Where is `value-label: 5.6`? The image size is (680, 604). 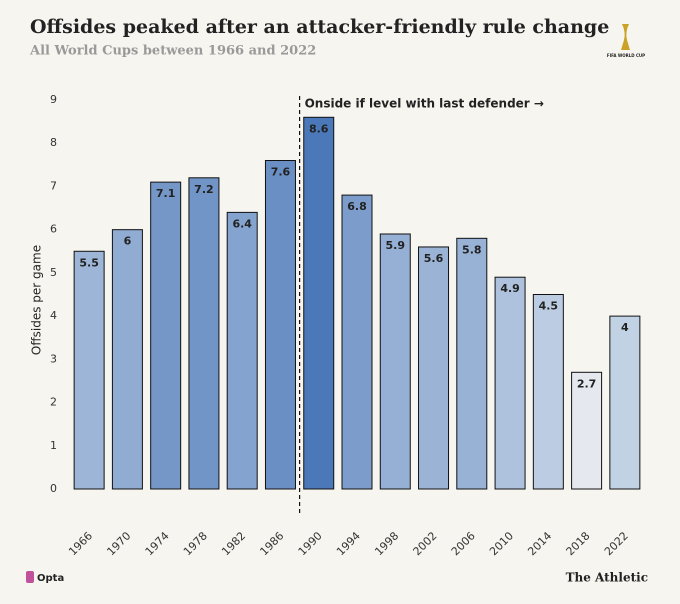
value-label: 5.6 is located at coordinates (434, 258).